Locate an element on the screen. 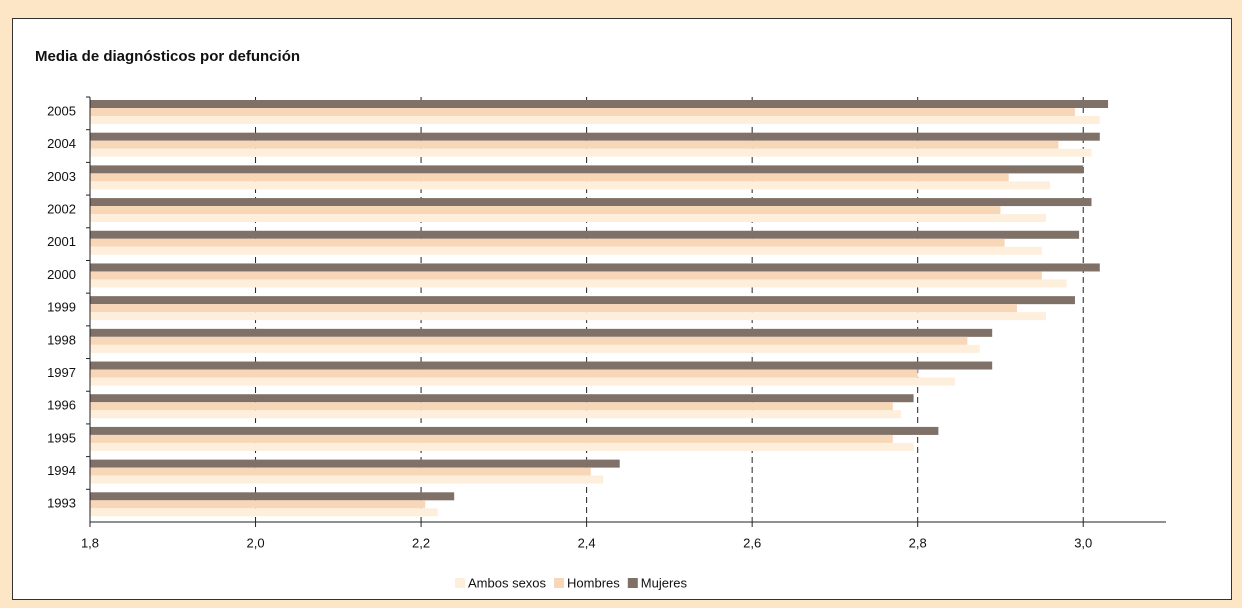  y-tick-label: 2000 is located at coordinates (61, 274).